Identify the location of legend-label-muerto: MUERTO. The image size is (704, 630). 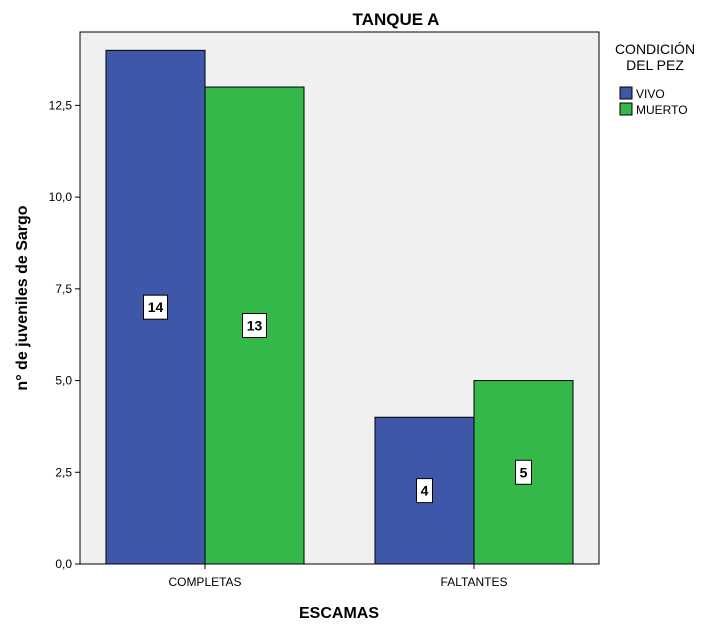
(662, 110).